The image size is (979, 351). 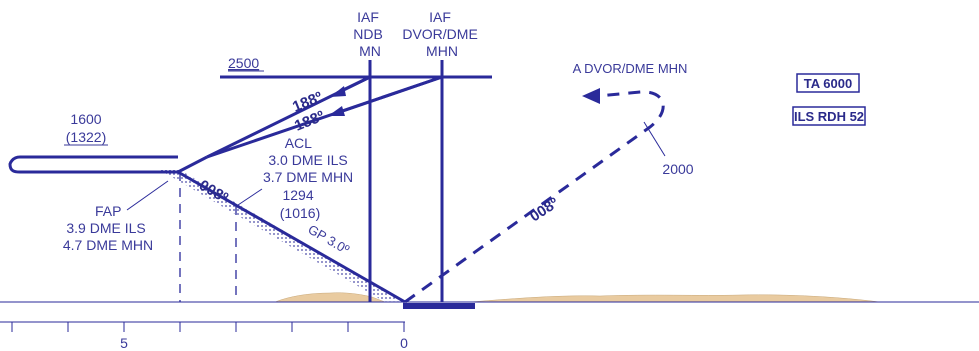 I want to click on glideslope-band, so click(x=282, y=236).